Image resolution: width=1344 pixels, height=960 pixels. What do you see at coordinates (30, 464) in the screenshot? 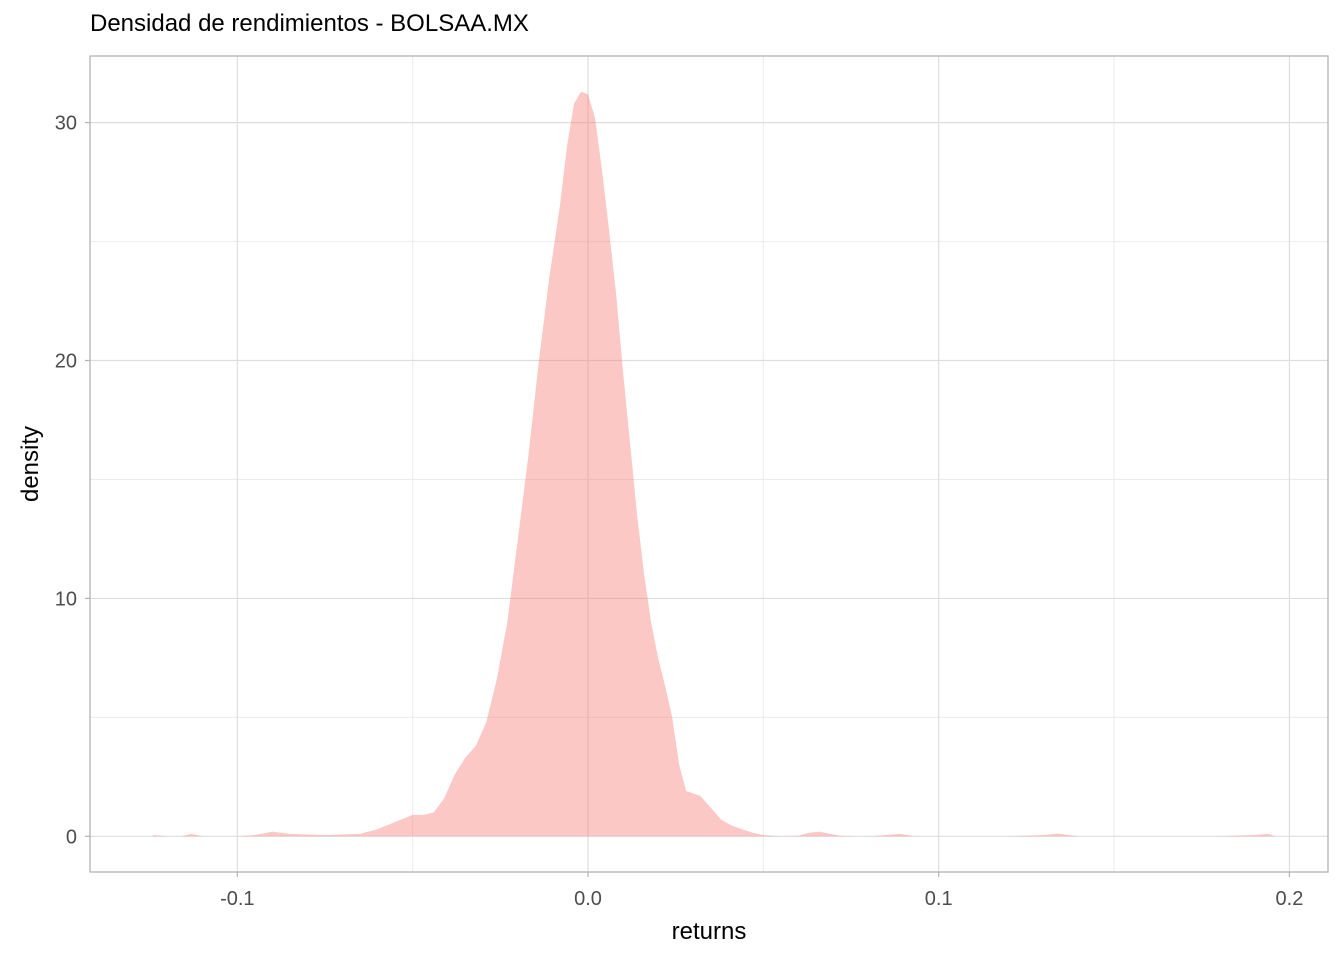
I see `y-axis-title: density` at bounding box center [30, 464].